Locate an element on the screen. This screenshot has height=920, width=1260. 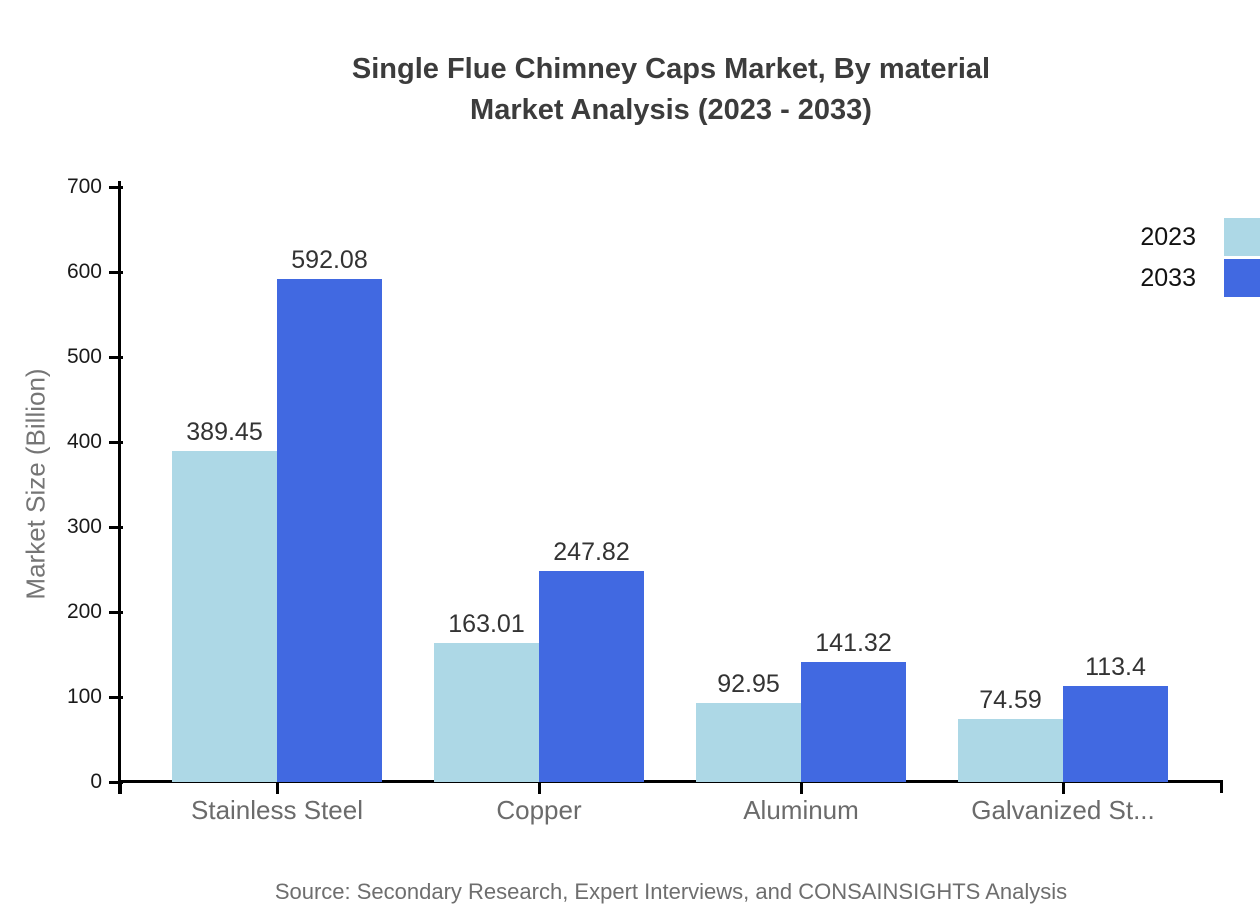
y-axis-title: Market Size (Billion) is located at coordinates (35, 484).